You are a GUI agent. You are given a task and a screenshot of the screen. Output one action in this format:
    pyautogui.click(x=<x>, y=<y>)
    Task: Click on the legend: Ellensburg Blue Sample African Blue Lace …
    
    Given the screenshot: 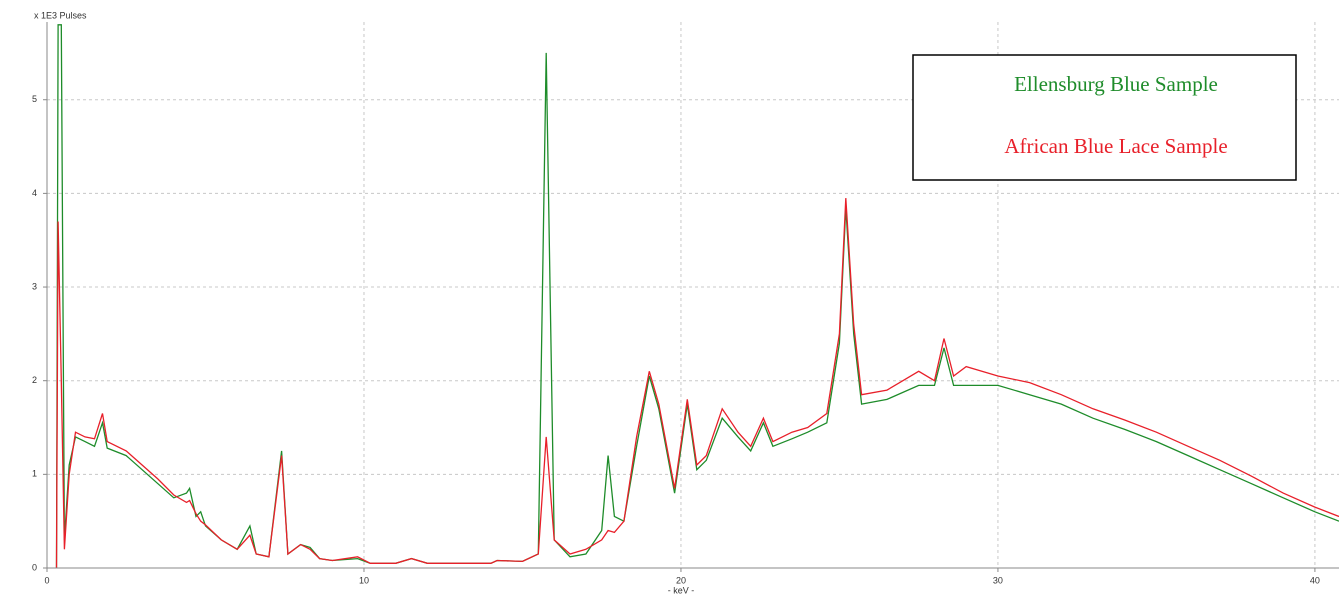 What is the action you would take?
    pyautogui.click(x=1115, y=115)
    